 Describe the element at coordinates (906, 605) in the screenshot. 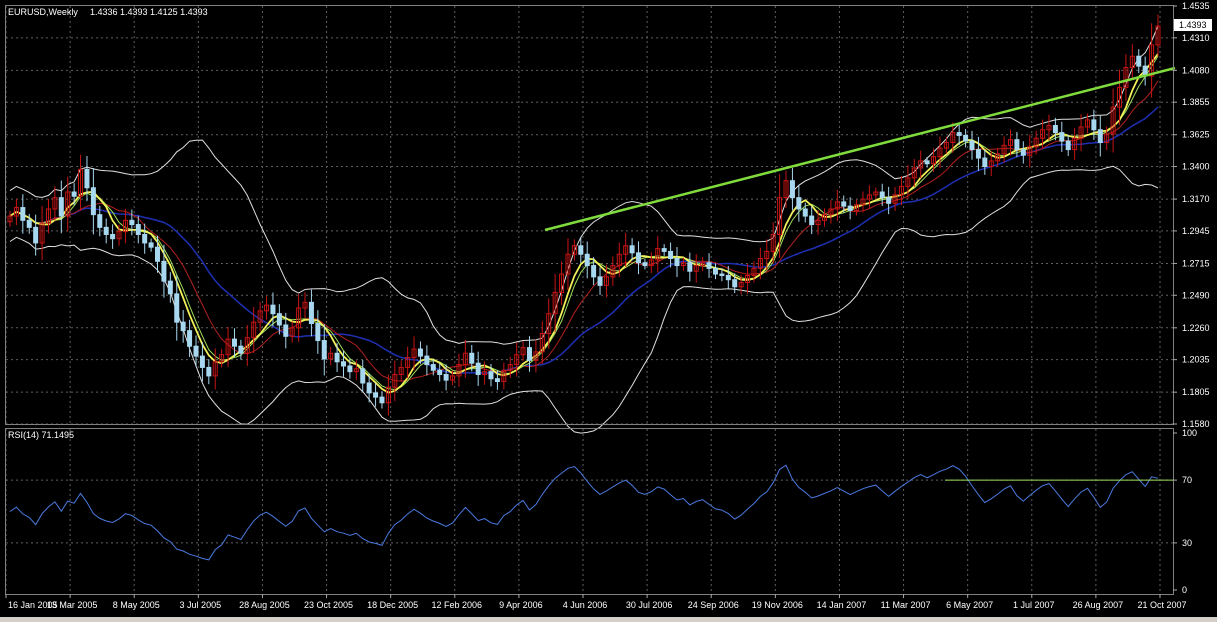

I see `time-tick-label: 11 Mar 2007` at that location.